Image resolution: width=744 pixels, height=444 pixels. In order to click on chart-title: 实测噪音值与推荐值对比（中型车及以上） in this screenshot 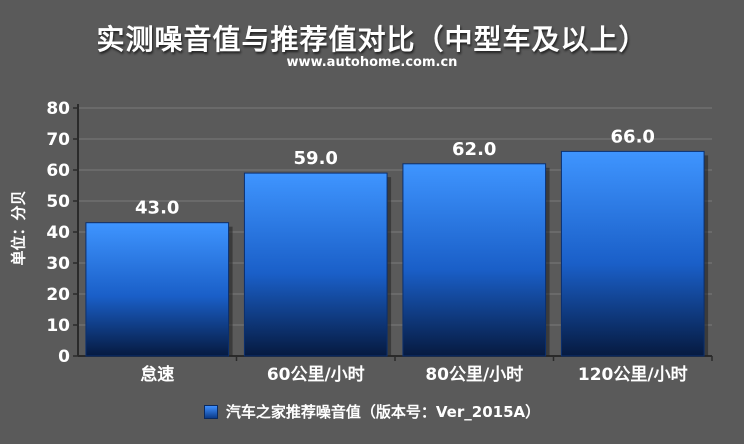, I will do `click(372, 39)`.